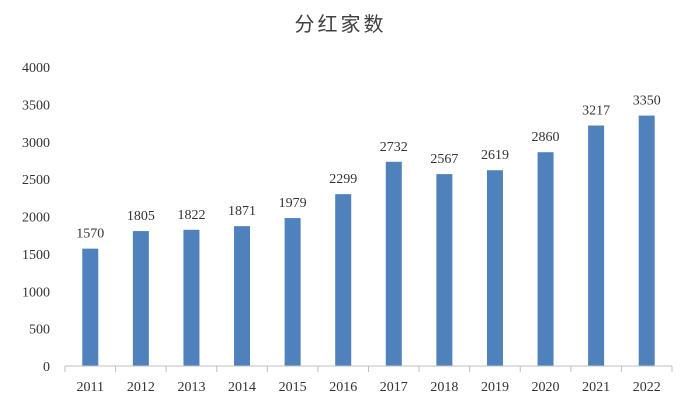  Describe the element at coordinates (495, 155) in the screenshot. I see `data-label: 2619` at that location.